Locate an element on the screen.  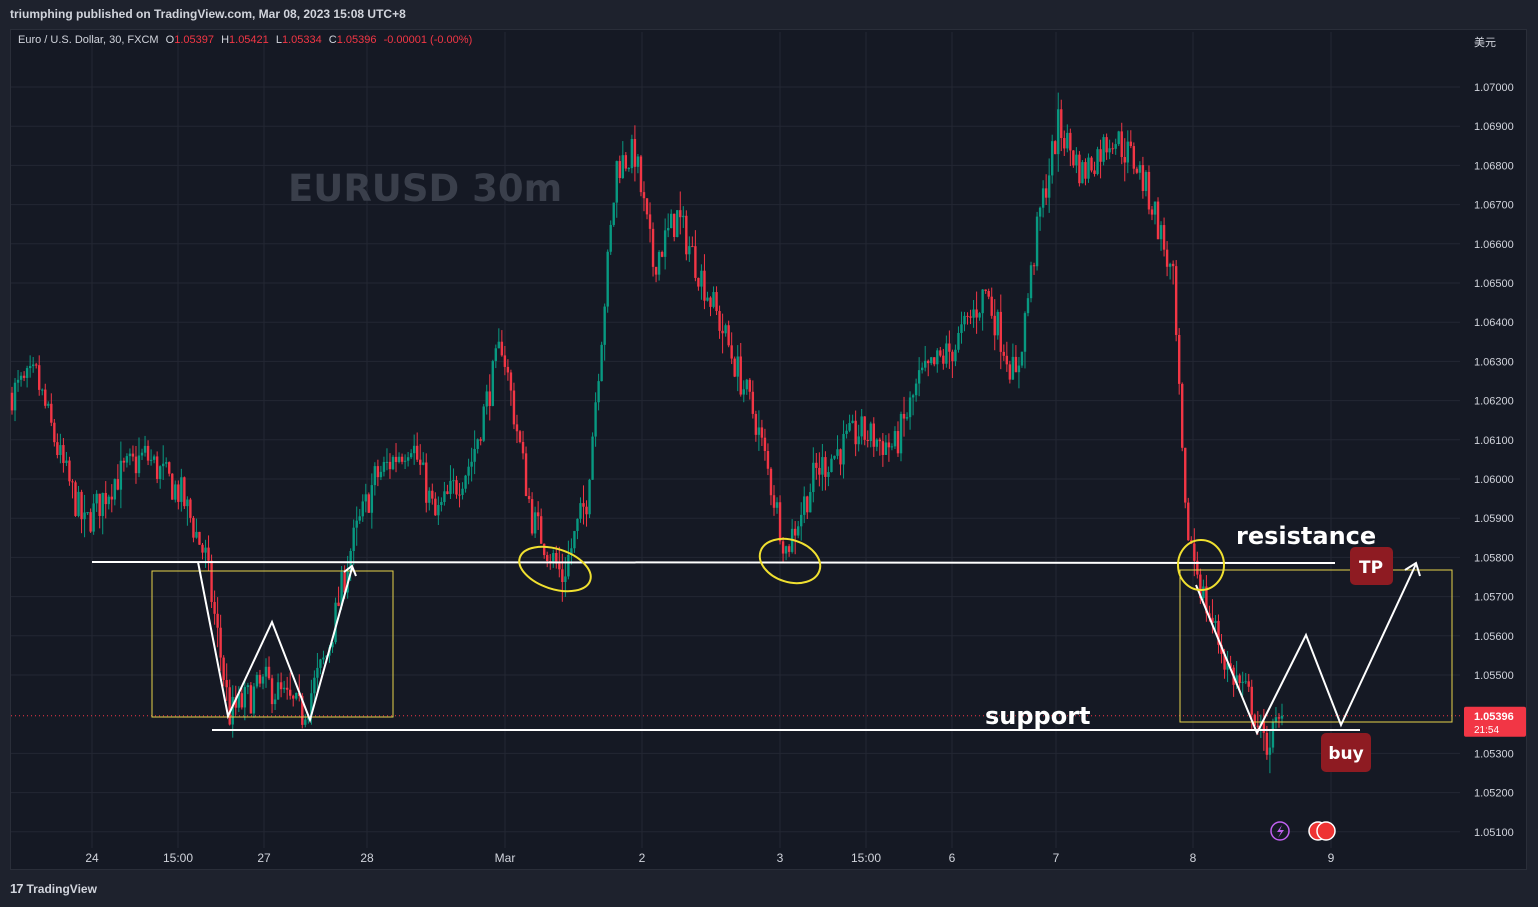
price-tick-label: 1.06000 is located at coordinates (1494, 480).